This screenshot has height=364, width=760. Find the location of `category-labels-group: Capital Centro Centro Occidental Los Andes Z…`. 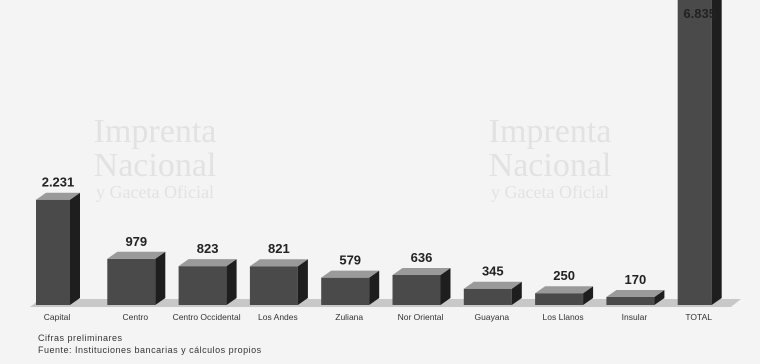

category-labels-group: Capital Centro Centro Occidental Los Andes Z… is located at coordinates (378, 317).